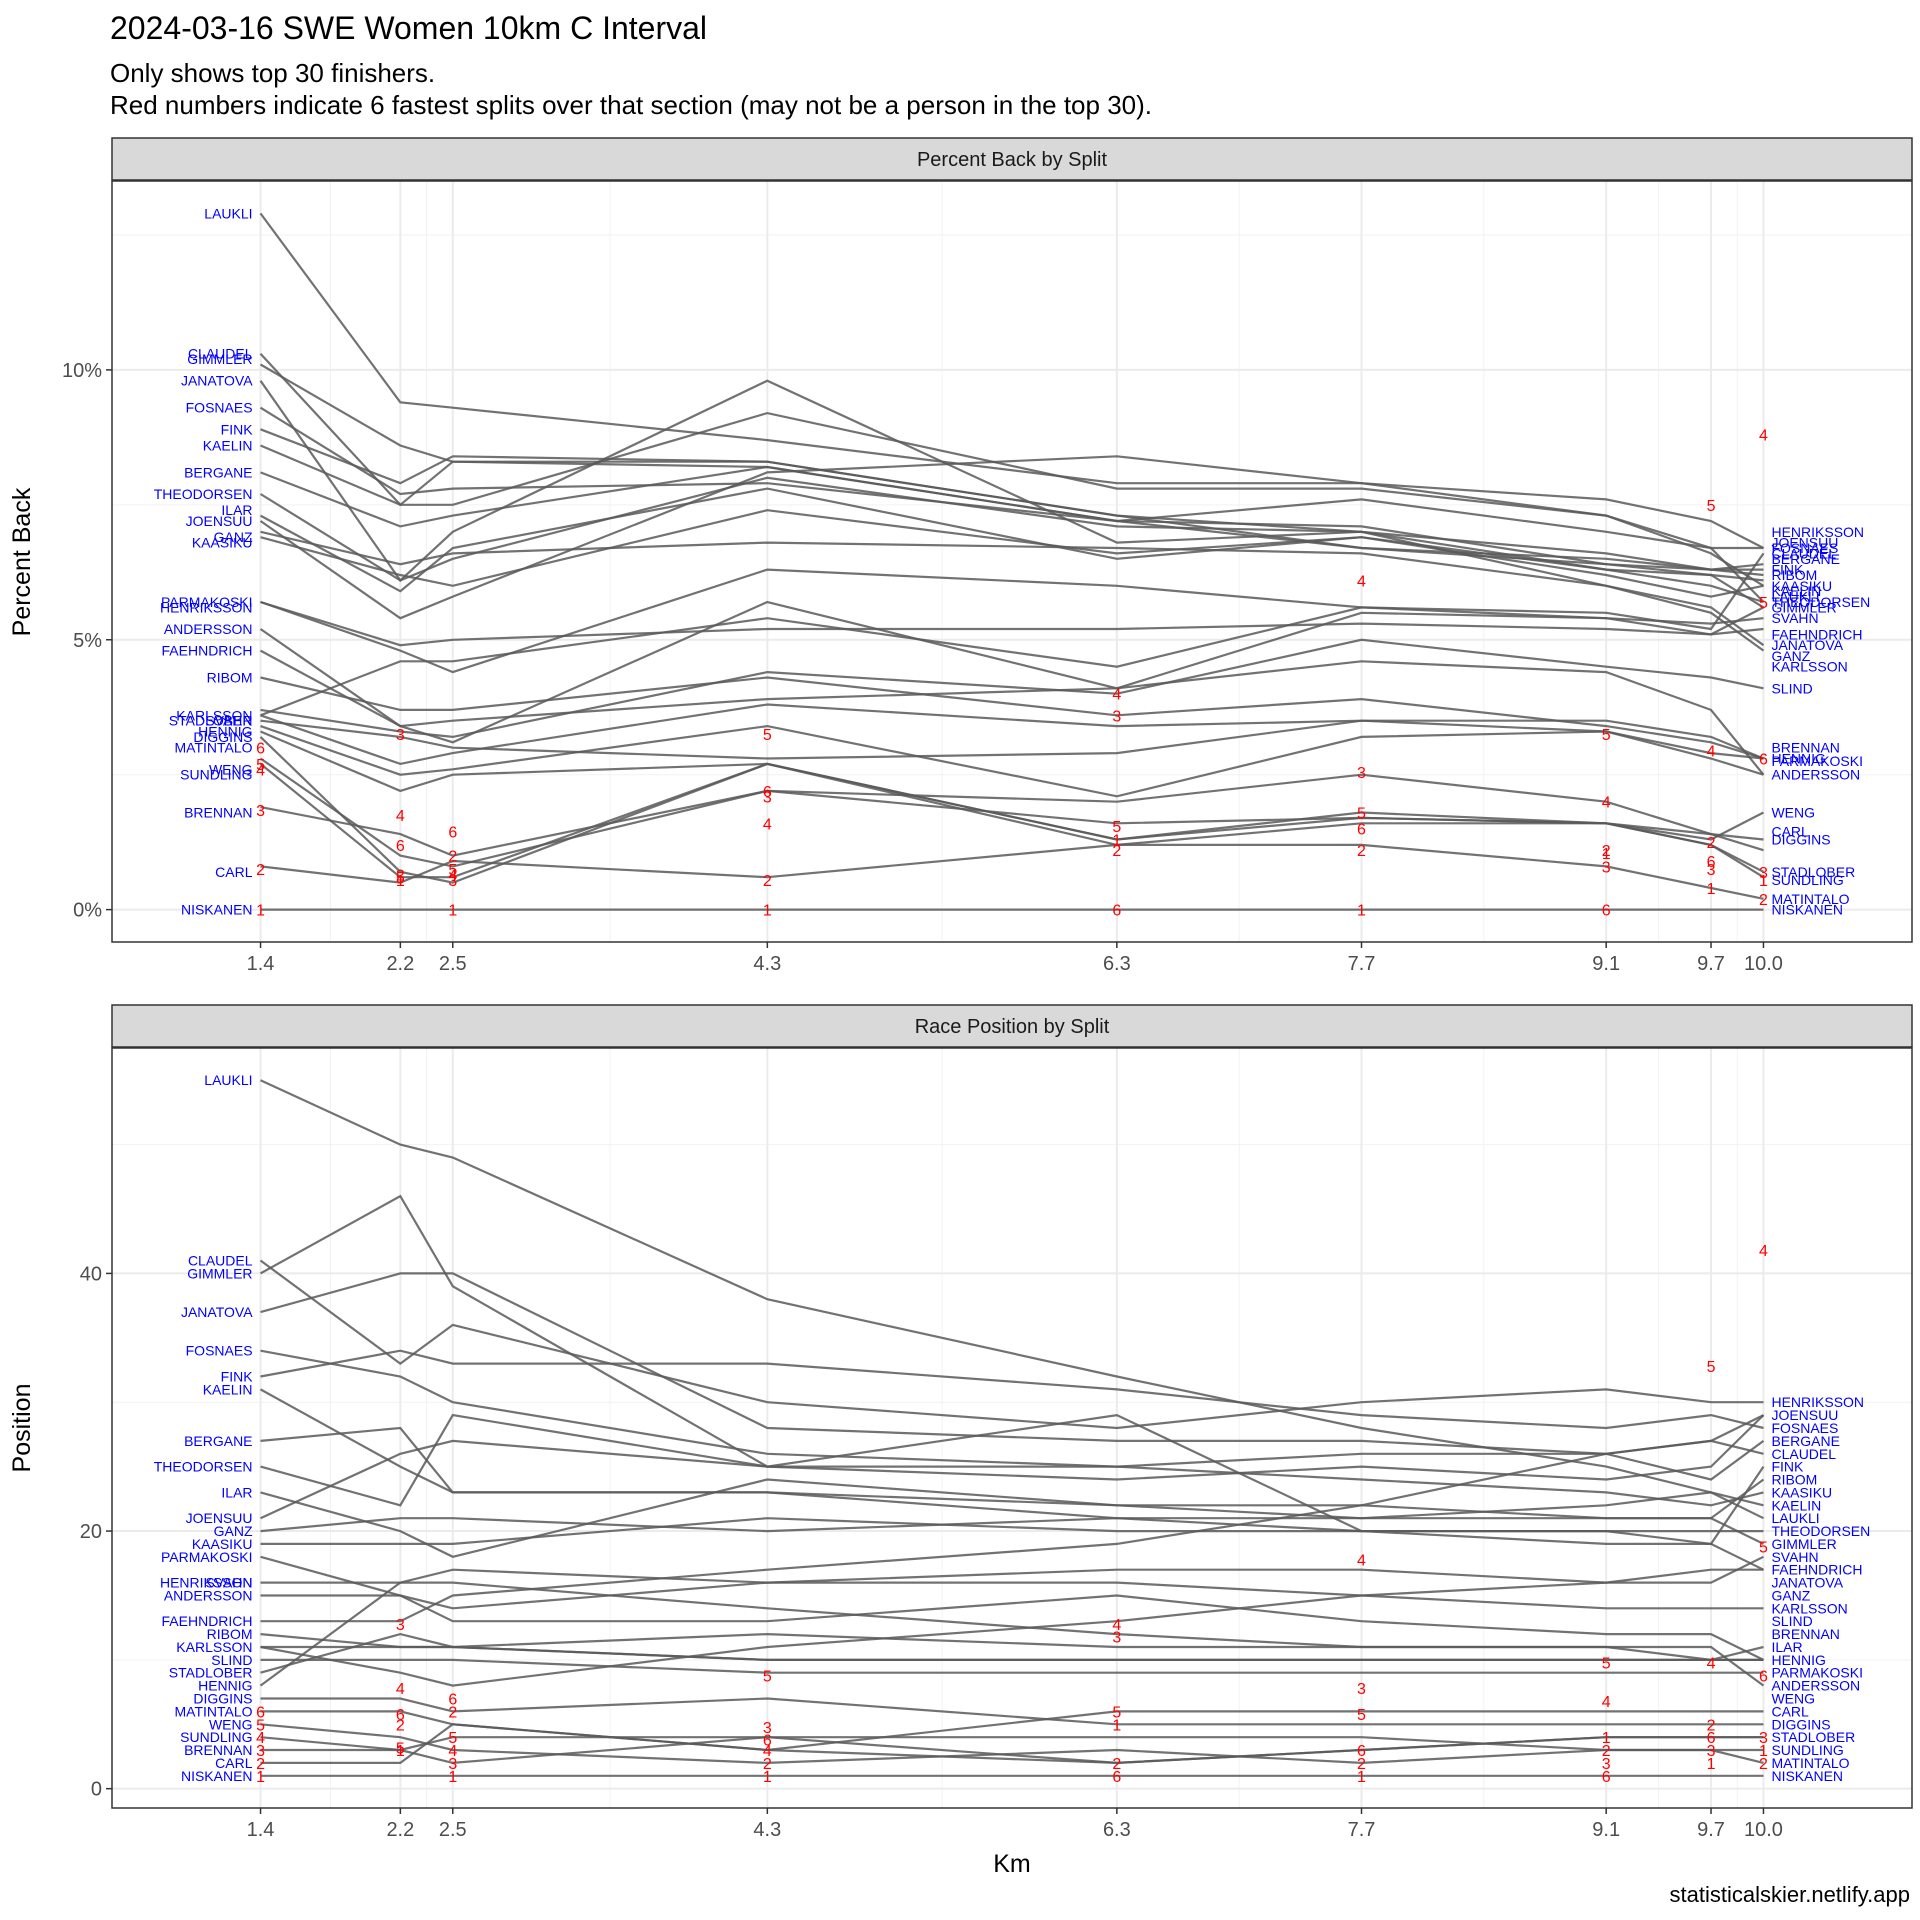 This screenshot has width=1920, height=1920. What do you see at coordinates (1804, 1415) in the screenshot?
I see `athlete-label-end: JOENSUU` at bounding box center [1804, 1415].